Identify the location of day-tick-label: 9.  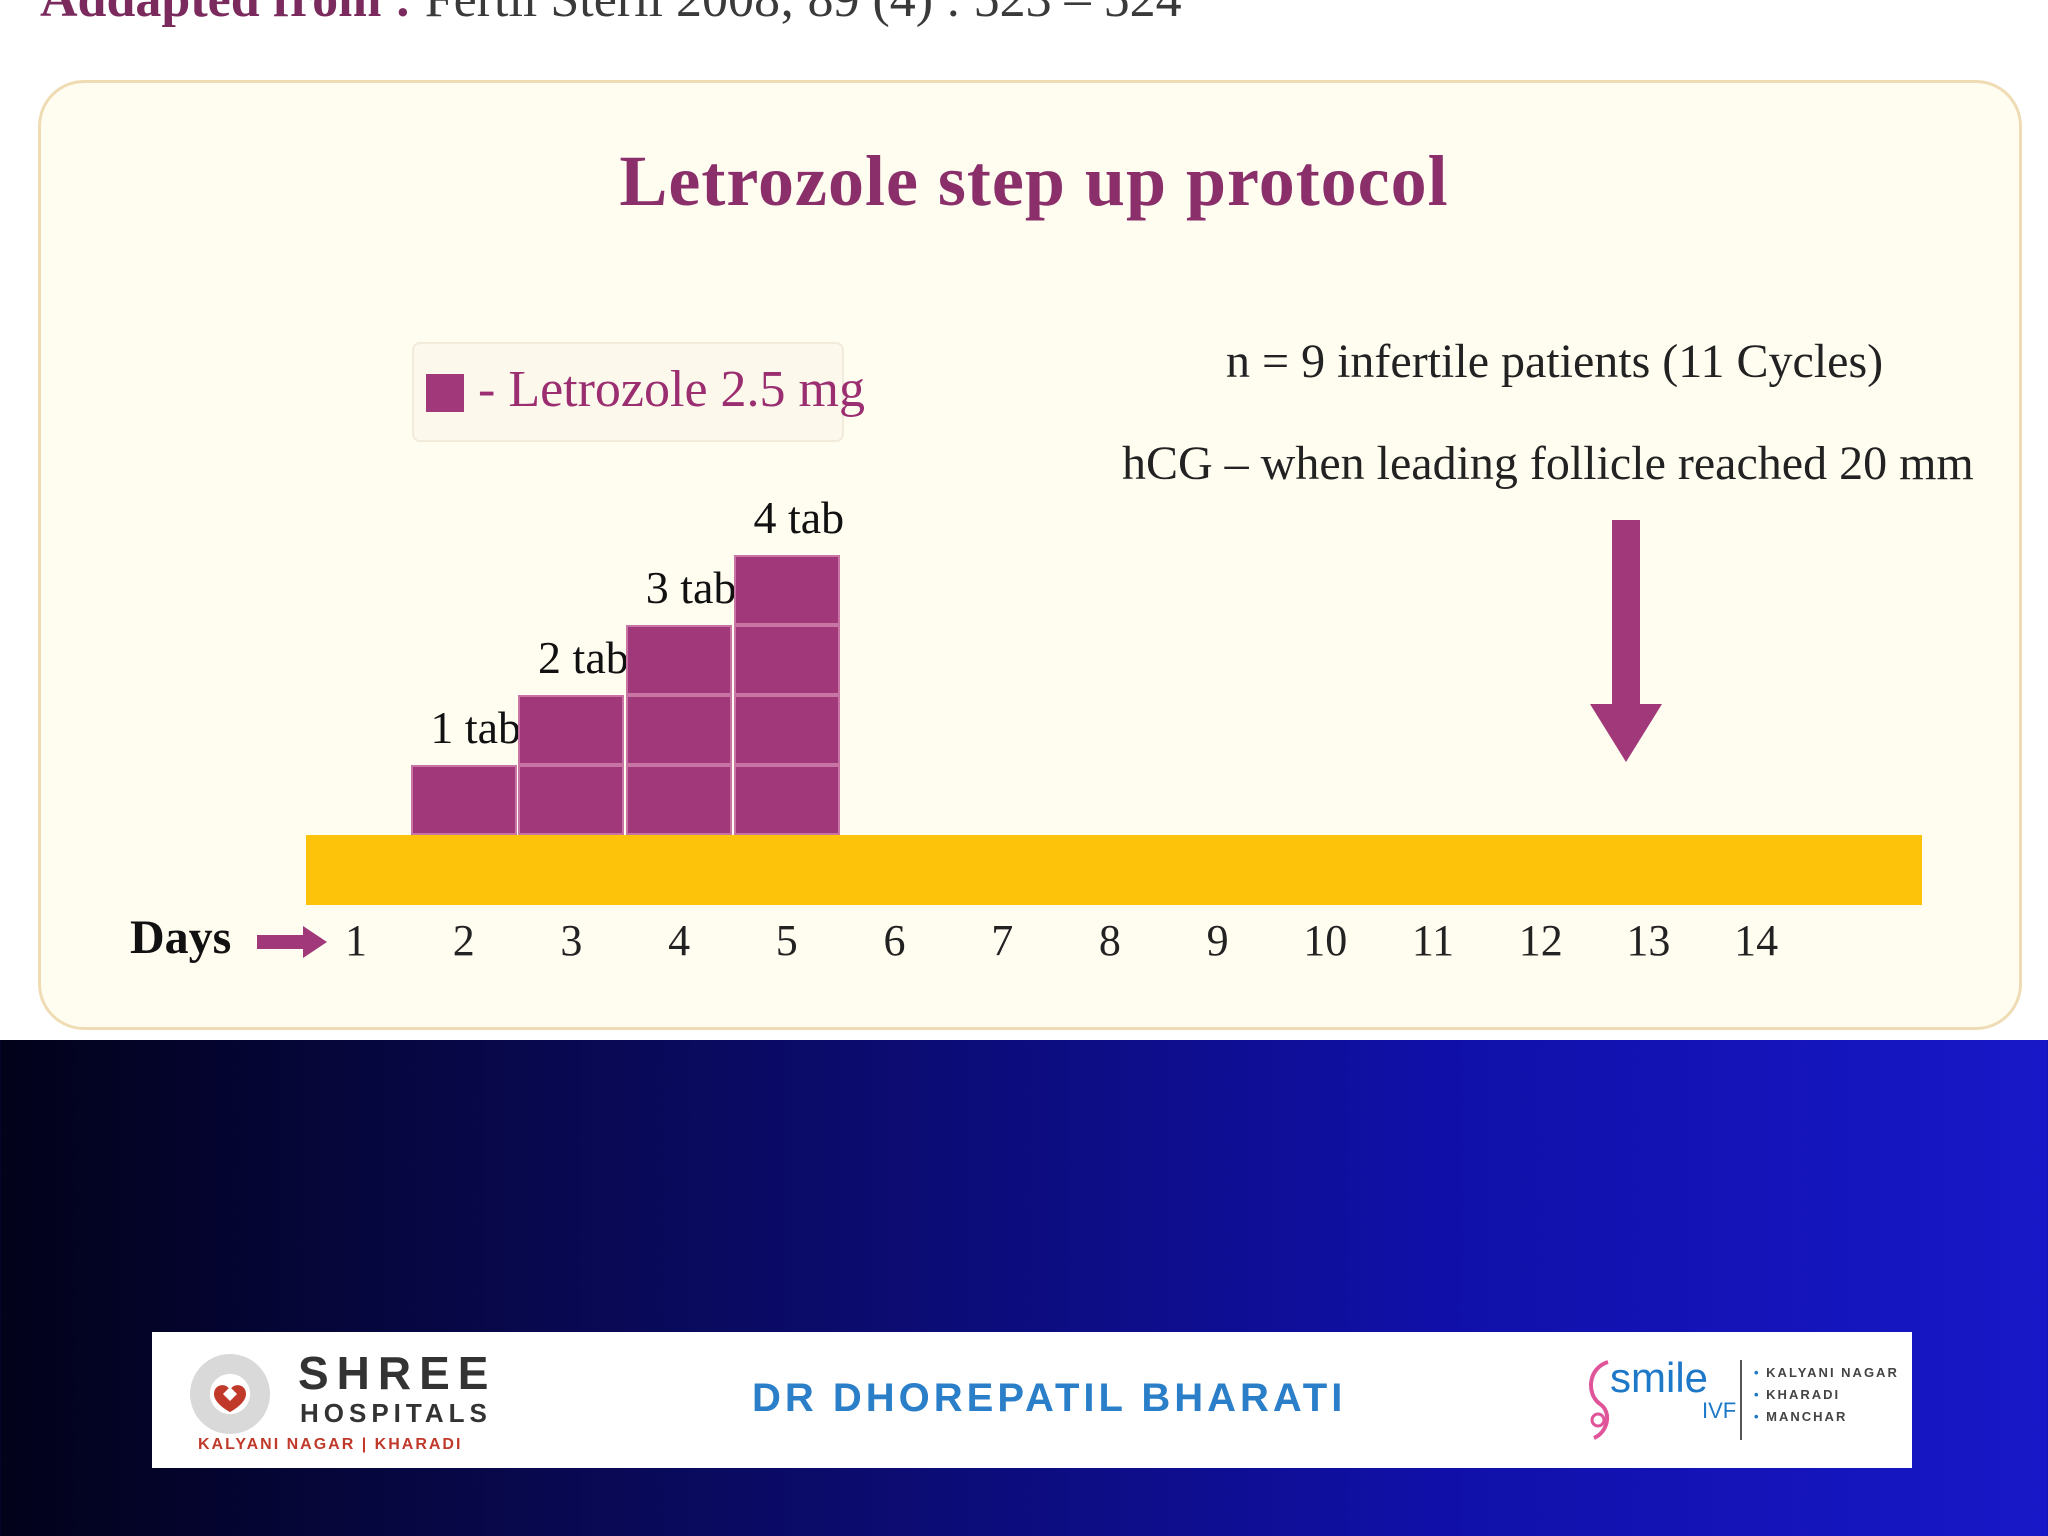
(1217, 940).